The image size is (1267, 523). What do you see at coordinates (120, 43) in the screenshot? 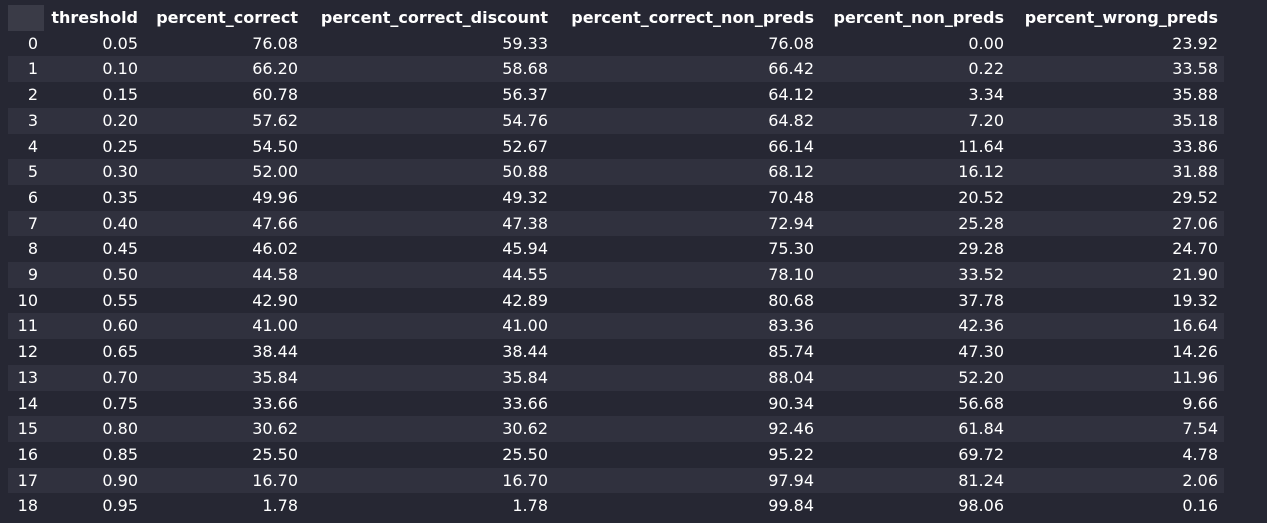
I see `table-cell: 0.05` at bounding box center [120, 43].